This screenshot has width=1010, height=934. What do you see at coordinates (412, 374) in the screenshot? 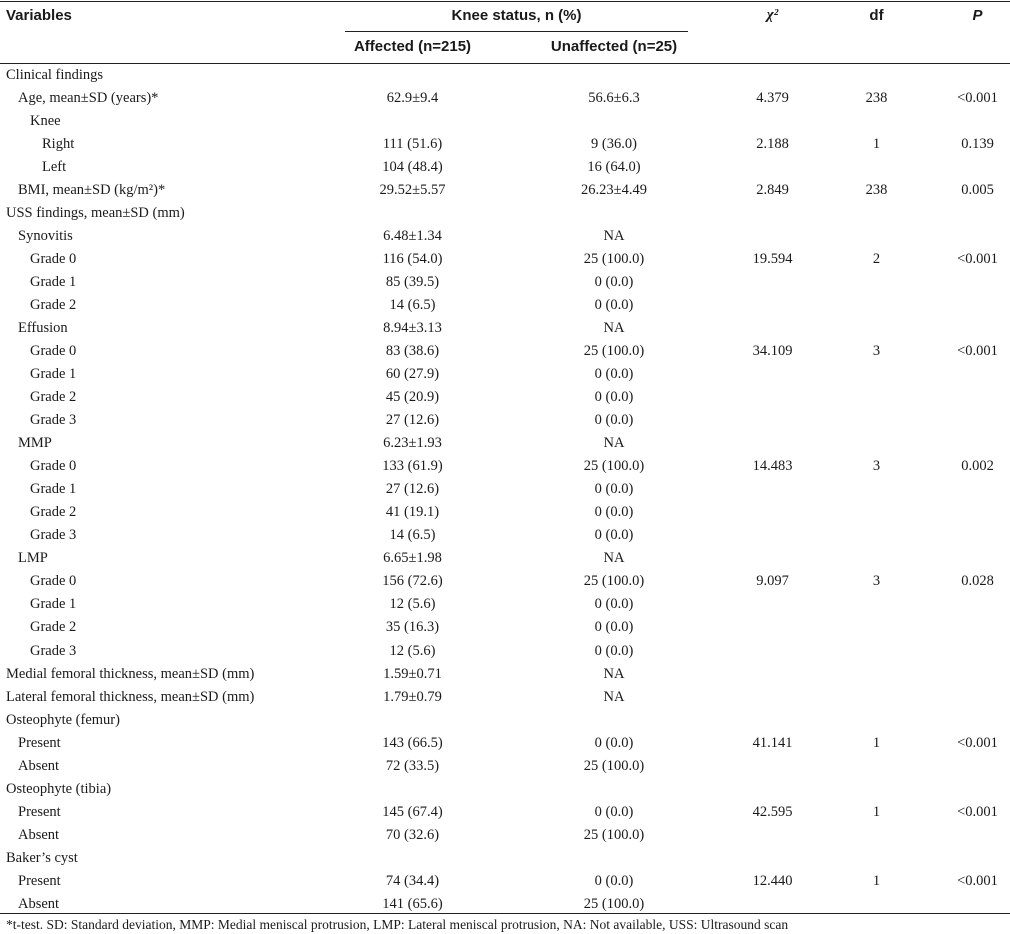
I see `cell-affected: 60 (27.9)` at bounding box center [412, 374].